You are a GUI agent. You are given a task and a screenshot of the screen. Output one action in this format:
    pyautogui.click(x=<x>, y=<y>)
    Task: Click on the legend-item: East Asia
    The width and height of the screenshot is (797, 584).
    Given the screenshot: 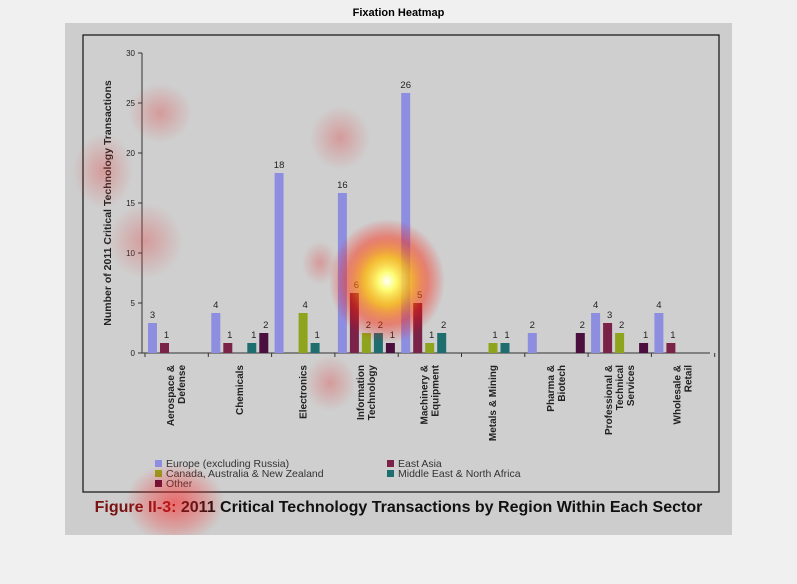 What is the action you would take?
    pyautogui.click(x=414, y=464)
    